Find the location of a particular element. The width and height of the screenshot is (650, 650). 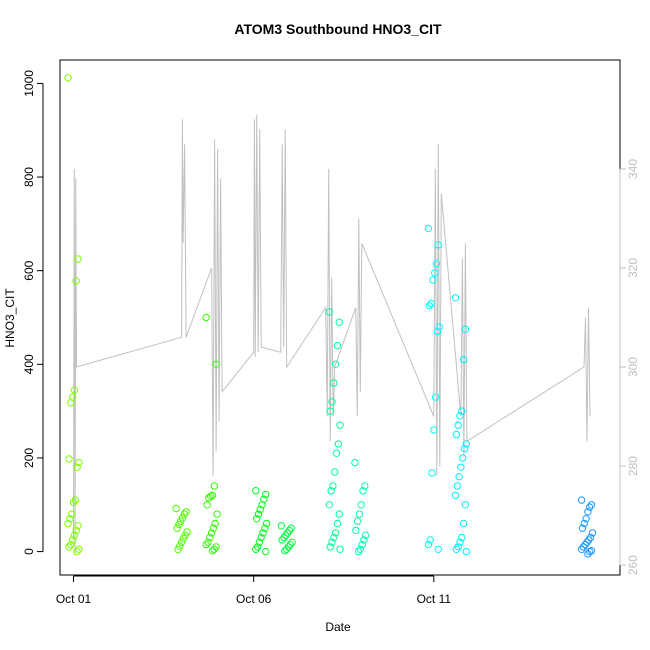

x-tick-label: Oct 11 is located at coordinates (434, 599).